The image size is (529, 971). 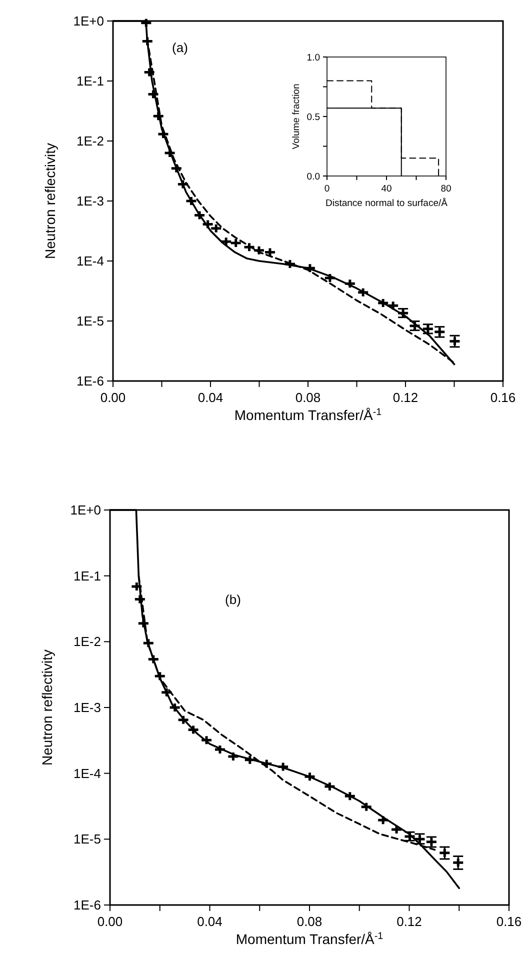 What do you see at coordinates (313, 176) in the screenshot?
I see `y-tick-label: 0.0` at bounding box center [313, 176].